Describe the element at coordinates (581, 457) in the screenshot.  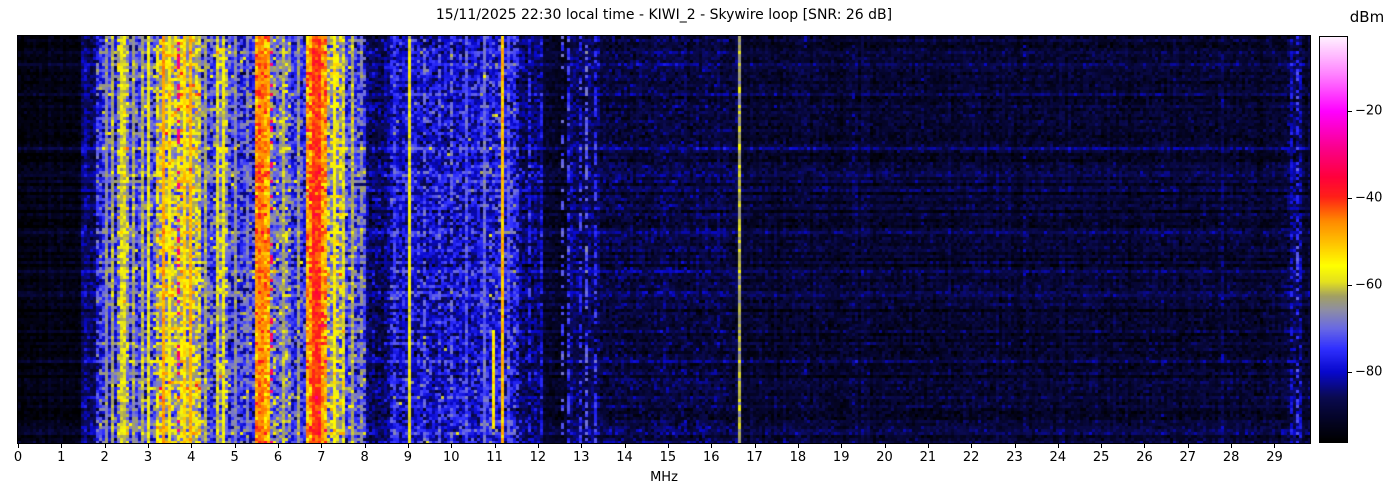
I see `x-tick-label: 13` at that location.